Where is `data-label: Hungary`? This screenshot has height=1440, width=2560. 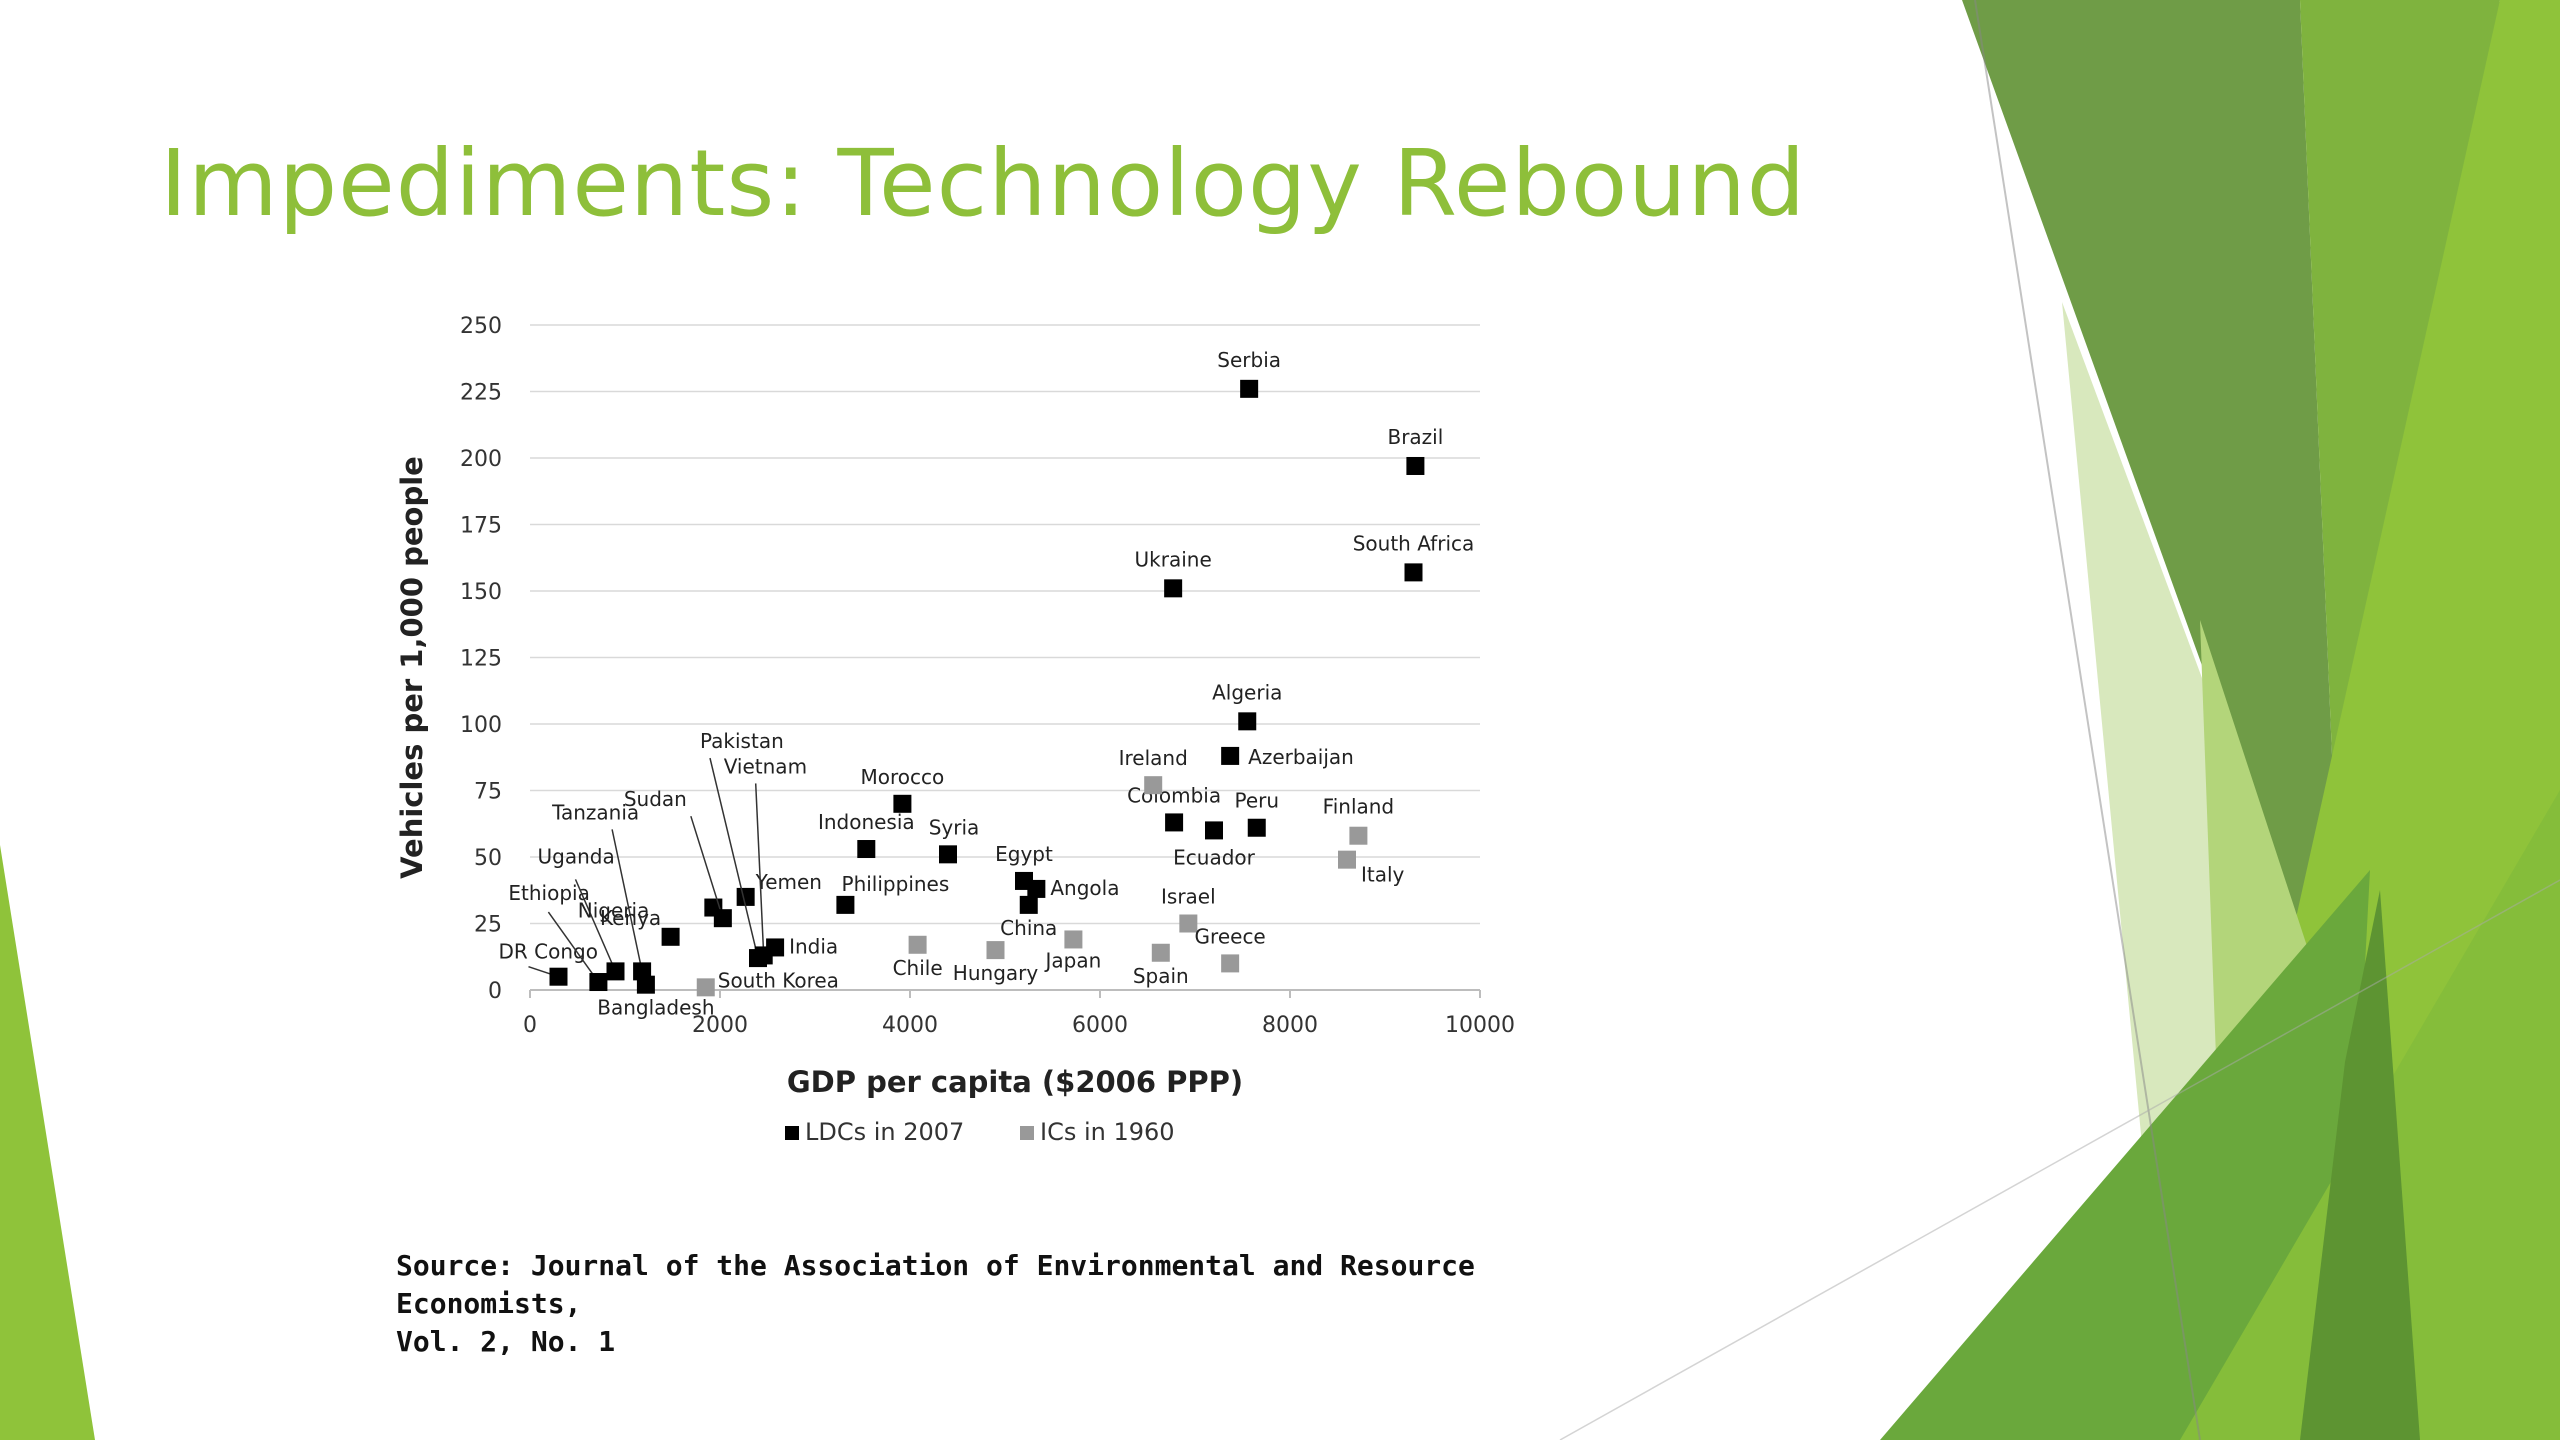
data-label: Hungary is located at coordinates (996, 973).